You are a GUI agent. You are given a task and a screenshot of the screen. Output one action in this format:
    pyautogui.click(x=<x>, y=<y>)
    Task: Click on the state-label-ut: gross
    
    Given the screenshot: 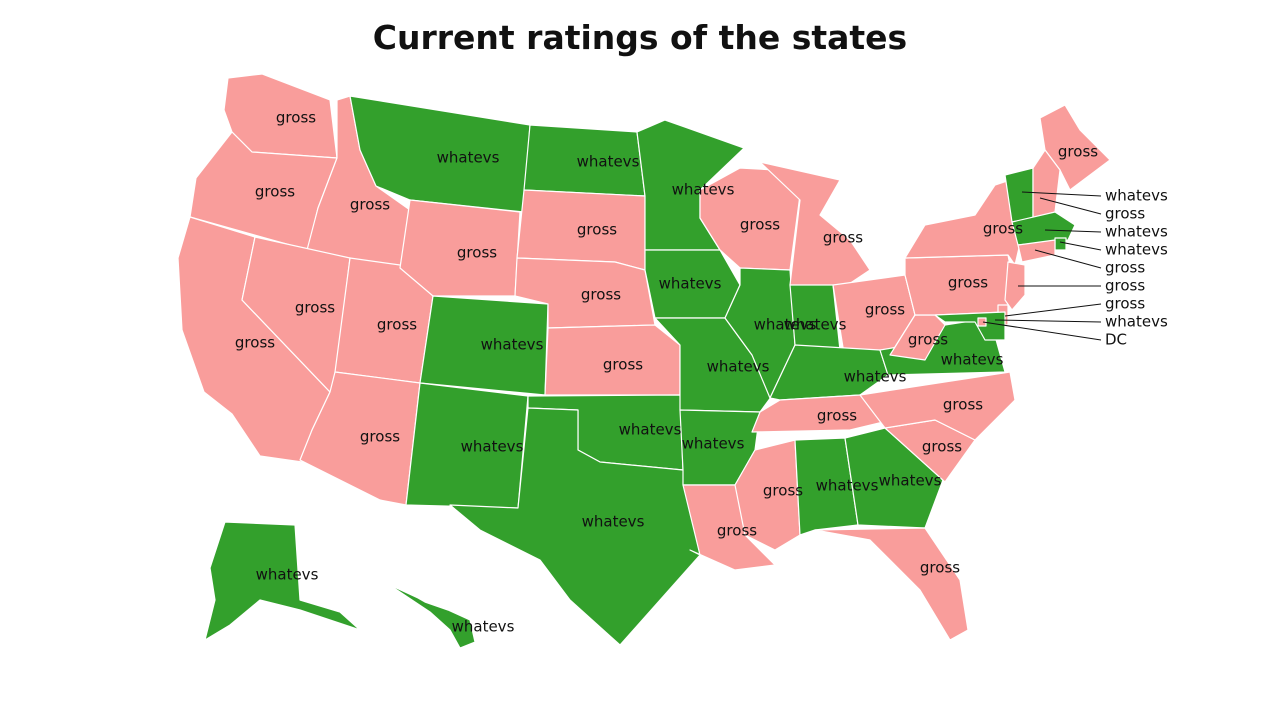 What is the action you would take?
    pyautogui.click(x=397, y=325)
    